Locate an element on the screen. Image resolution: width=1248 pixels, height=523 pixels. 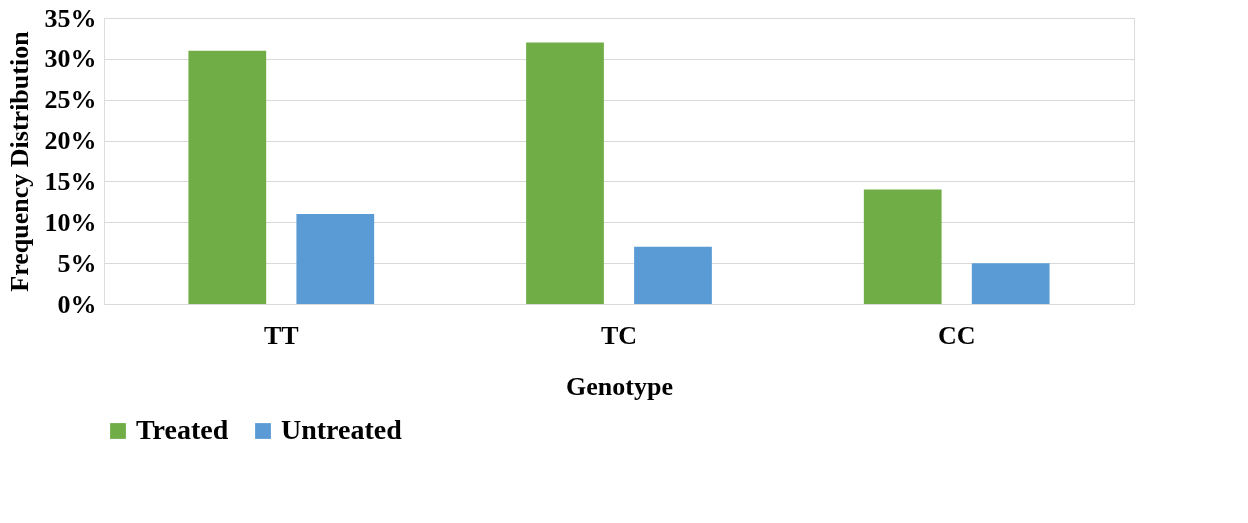
x-tick-label: TC is located at coordinates (619, 335).